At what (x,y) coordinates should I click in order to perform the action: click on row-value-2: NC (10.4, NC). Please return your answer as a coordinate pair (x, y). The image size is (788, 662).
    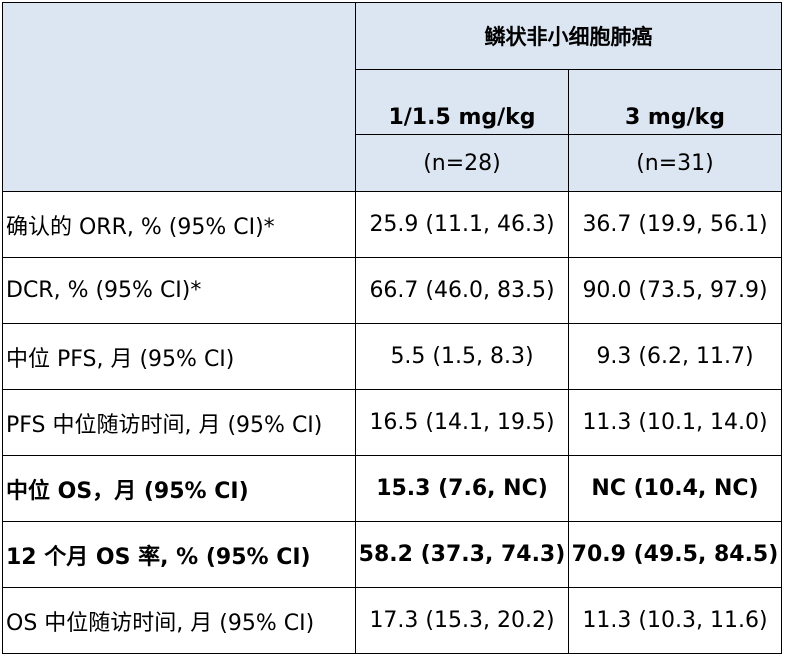
    Looking at the image, I should click on (675, 488).